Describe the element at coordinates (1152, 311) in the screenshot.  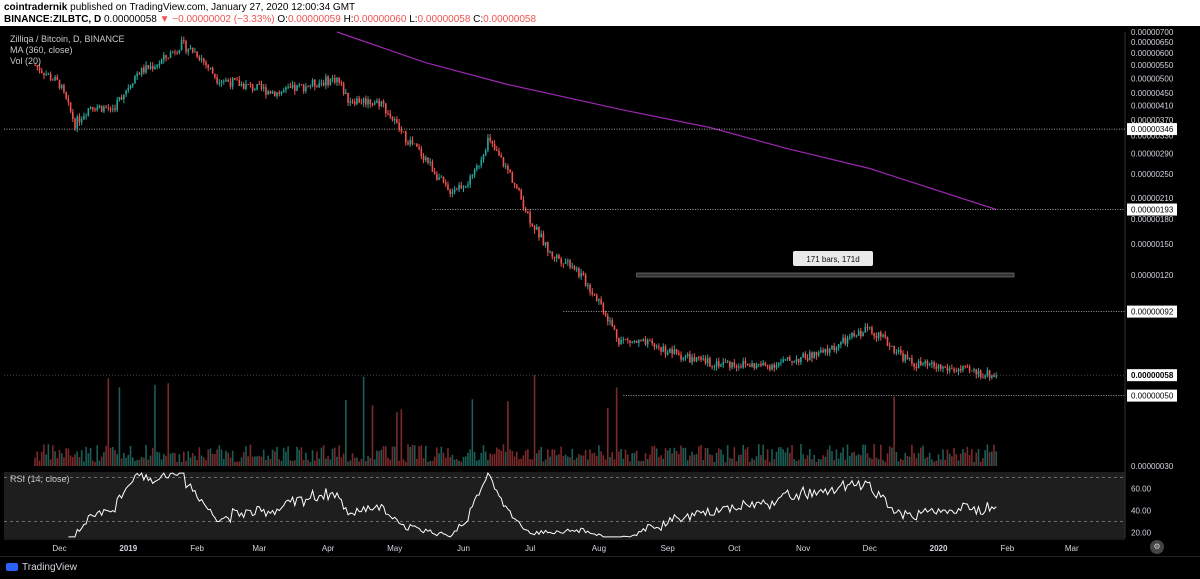
I see `level-label-box` at that location.